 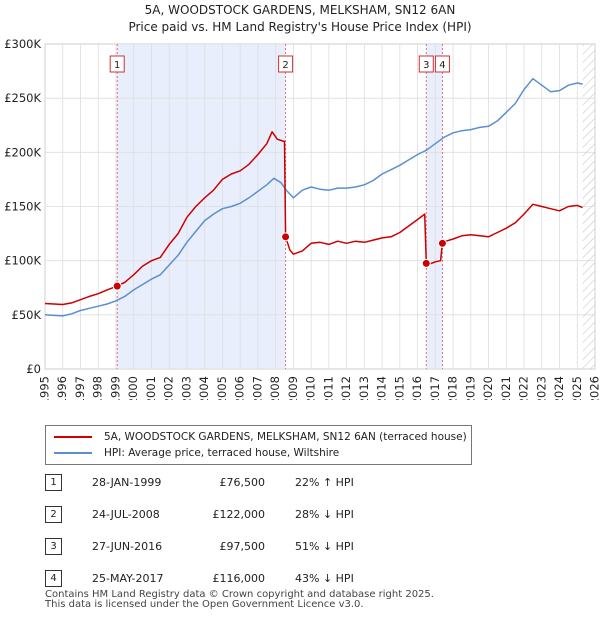 What do you see at coordinates (559, 388) in the screenshot?
I see `x-tick-label: 2024` at bounding box center [559, 388].